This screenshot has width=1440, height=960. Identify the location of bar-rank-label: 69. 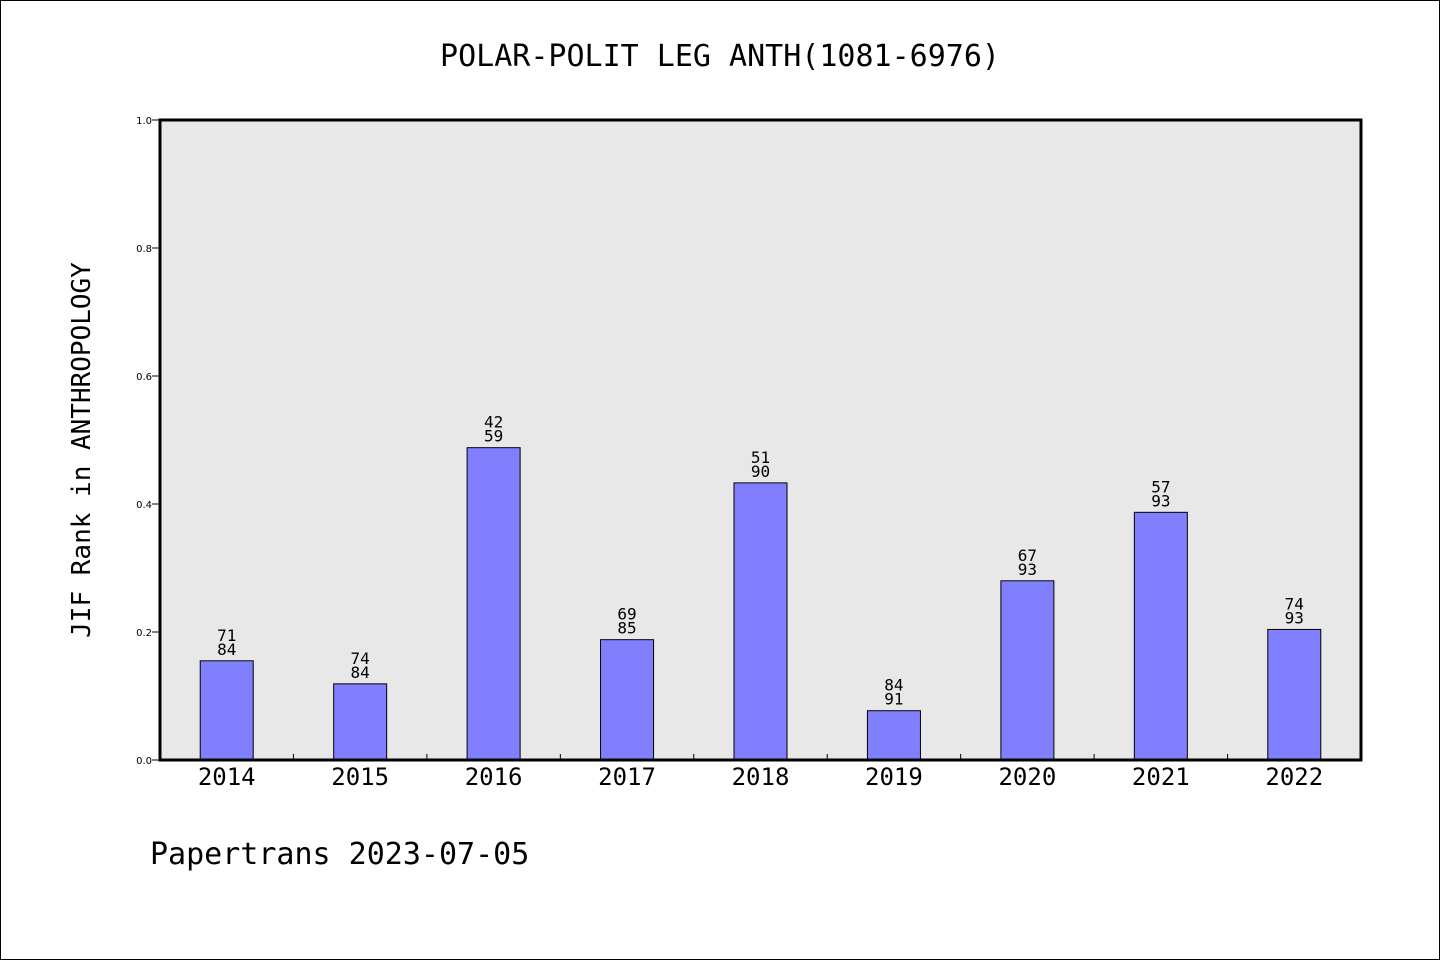
(626, 614).